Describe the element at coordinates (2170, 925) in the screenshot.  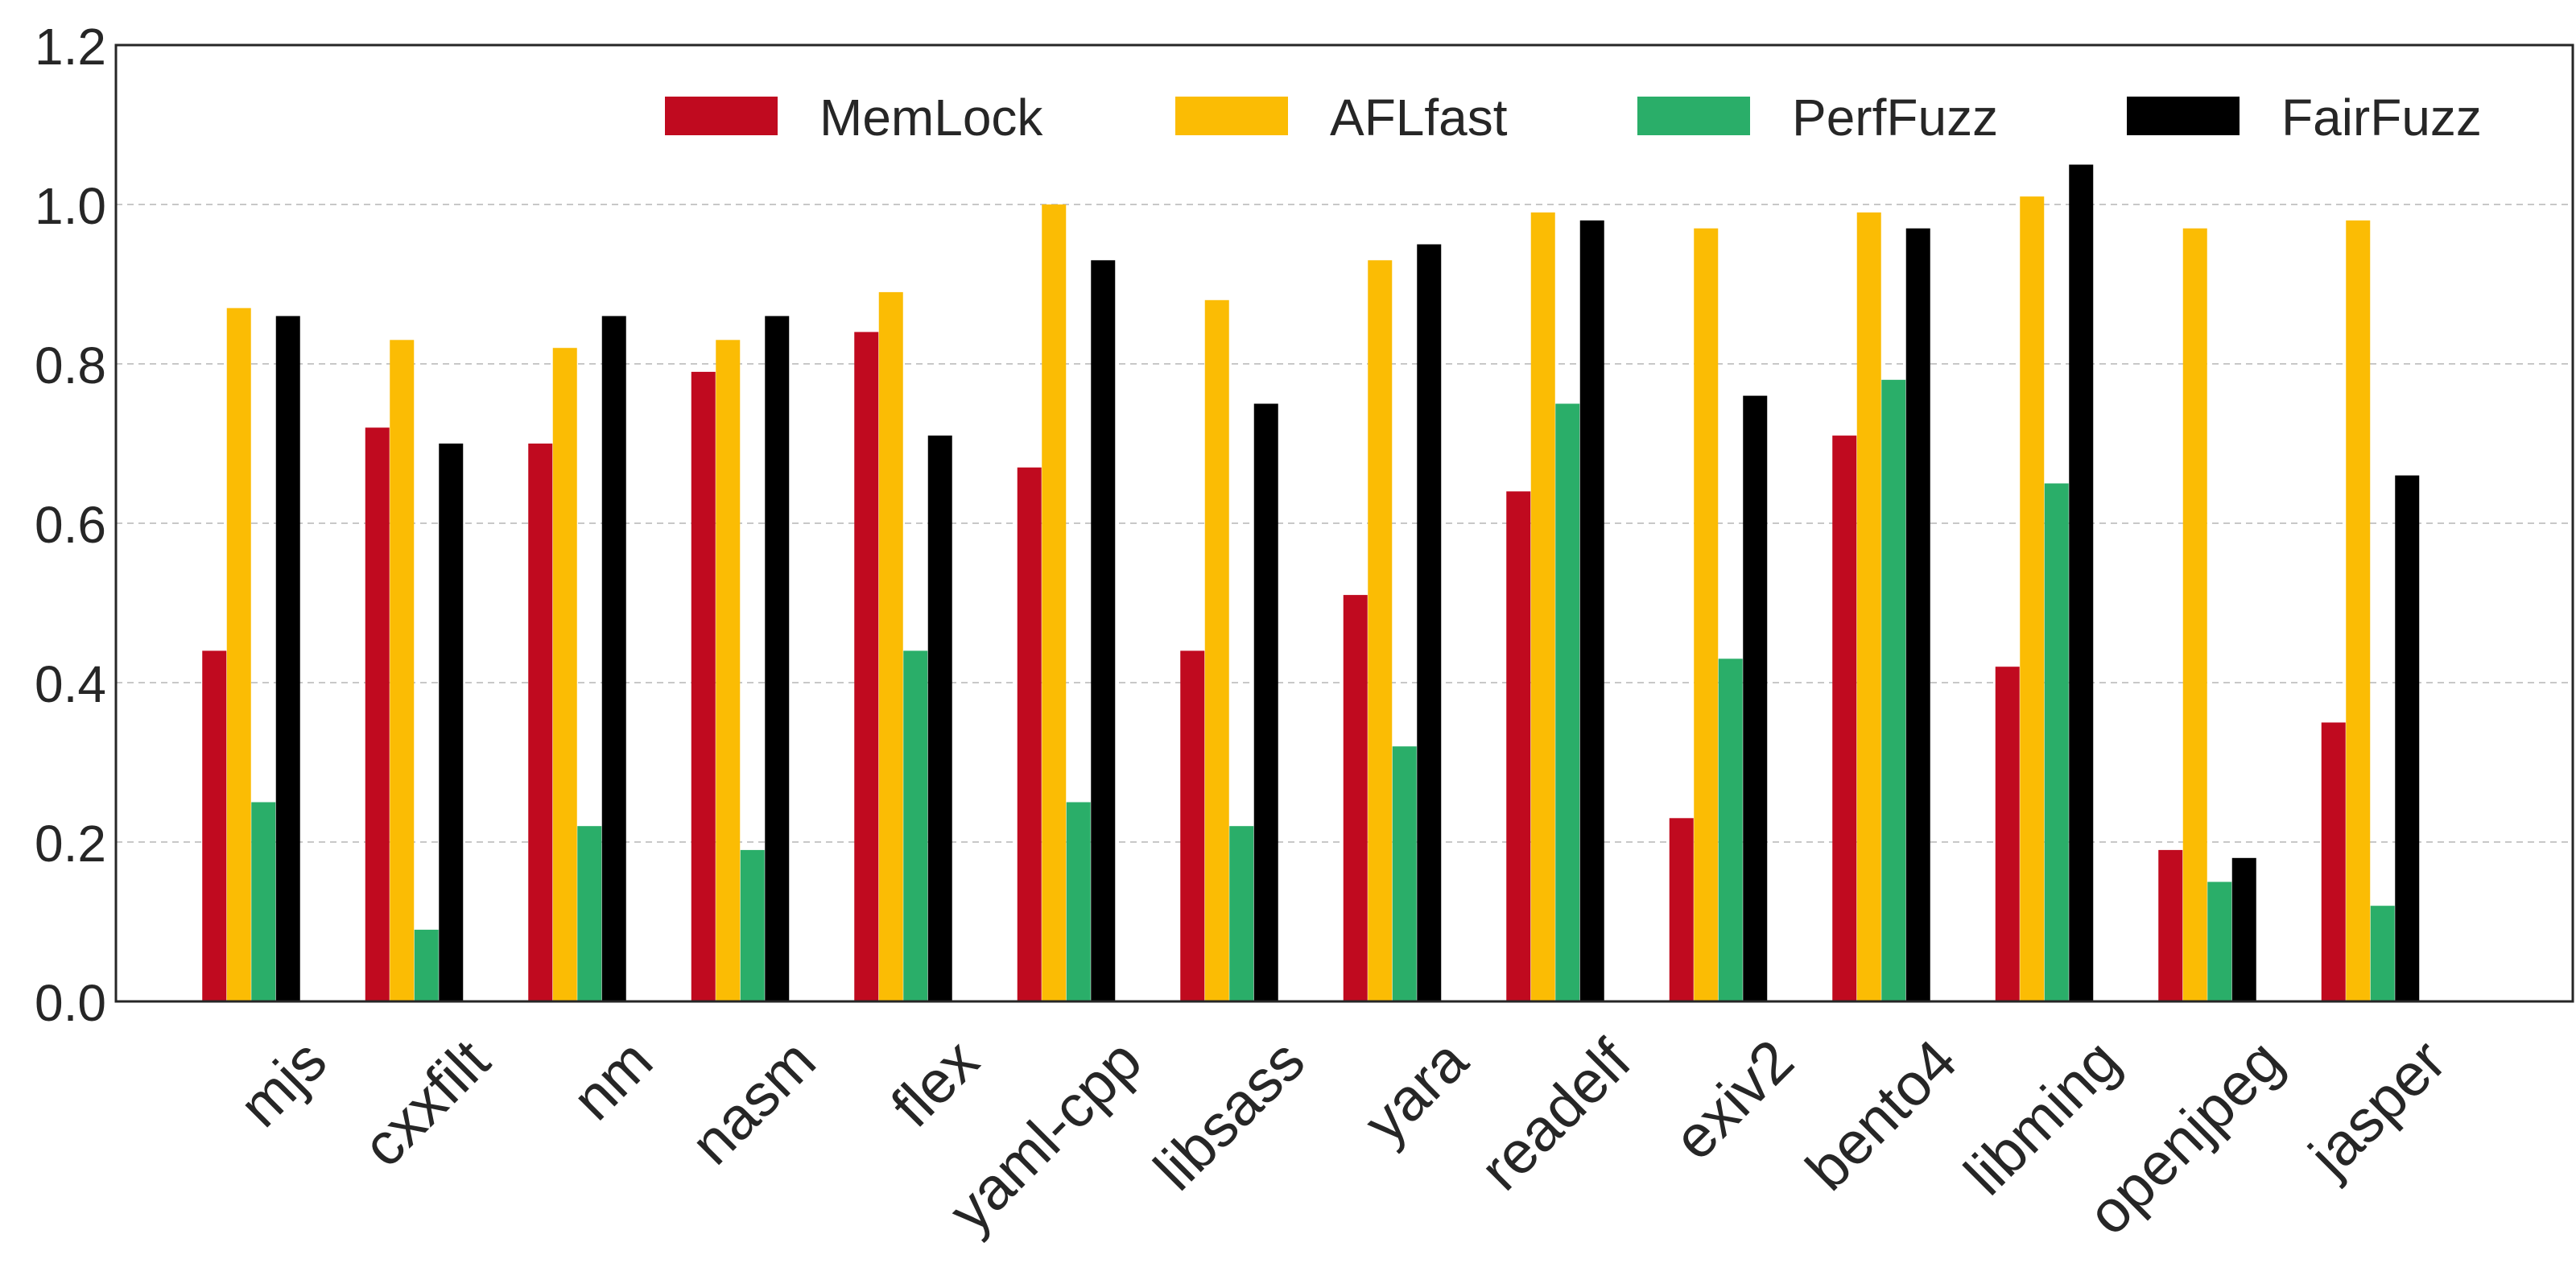
I see `bar-memlock-openjpeg` at that location.